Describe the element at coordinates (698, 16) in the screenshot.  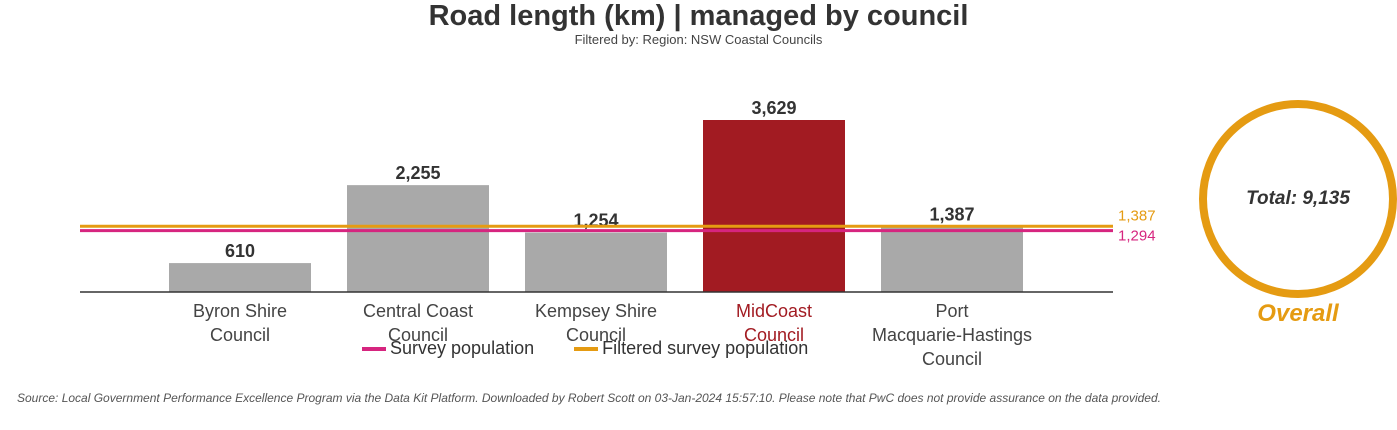
I see `chart-title: Road length (km) | managed by council` at that location.